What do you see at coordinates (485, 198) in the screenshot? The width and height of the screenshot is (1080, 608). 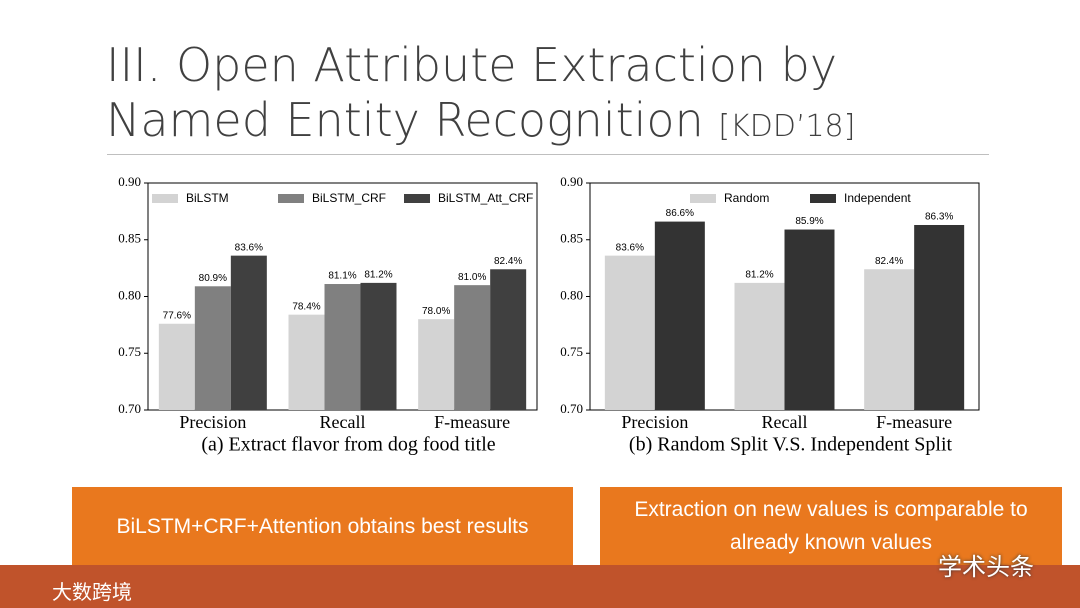 I see `legend-label: BiLSTM_Att_CRF` at bounding box center [485, 198].